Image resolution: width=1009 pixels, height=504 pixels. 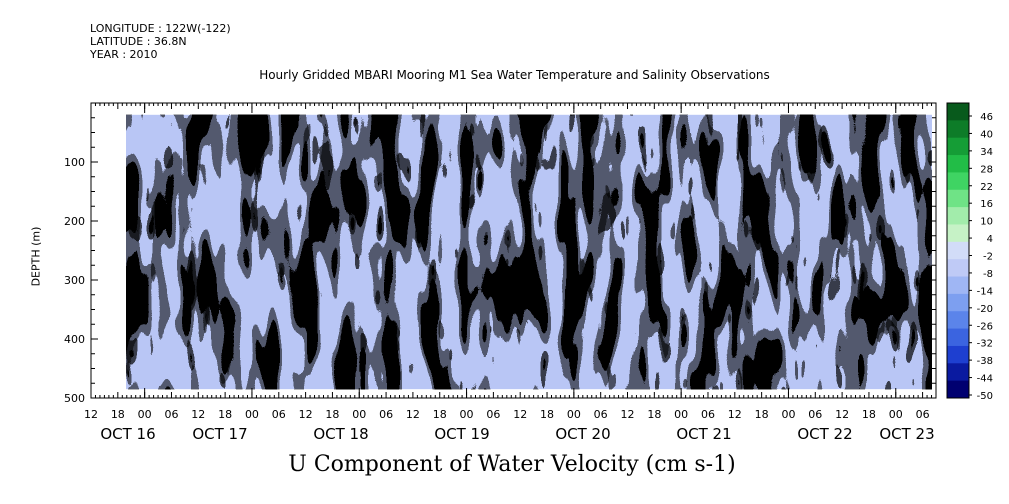 What do you see at coordinates (988, 257) in the screenshot?
I see `colorbar-label: -2` at bounding box center [988, 257].